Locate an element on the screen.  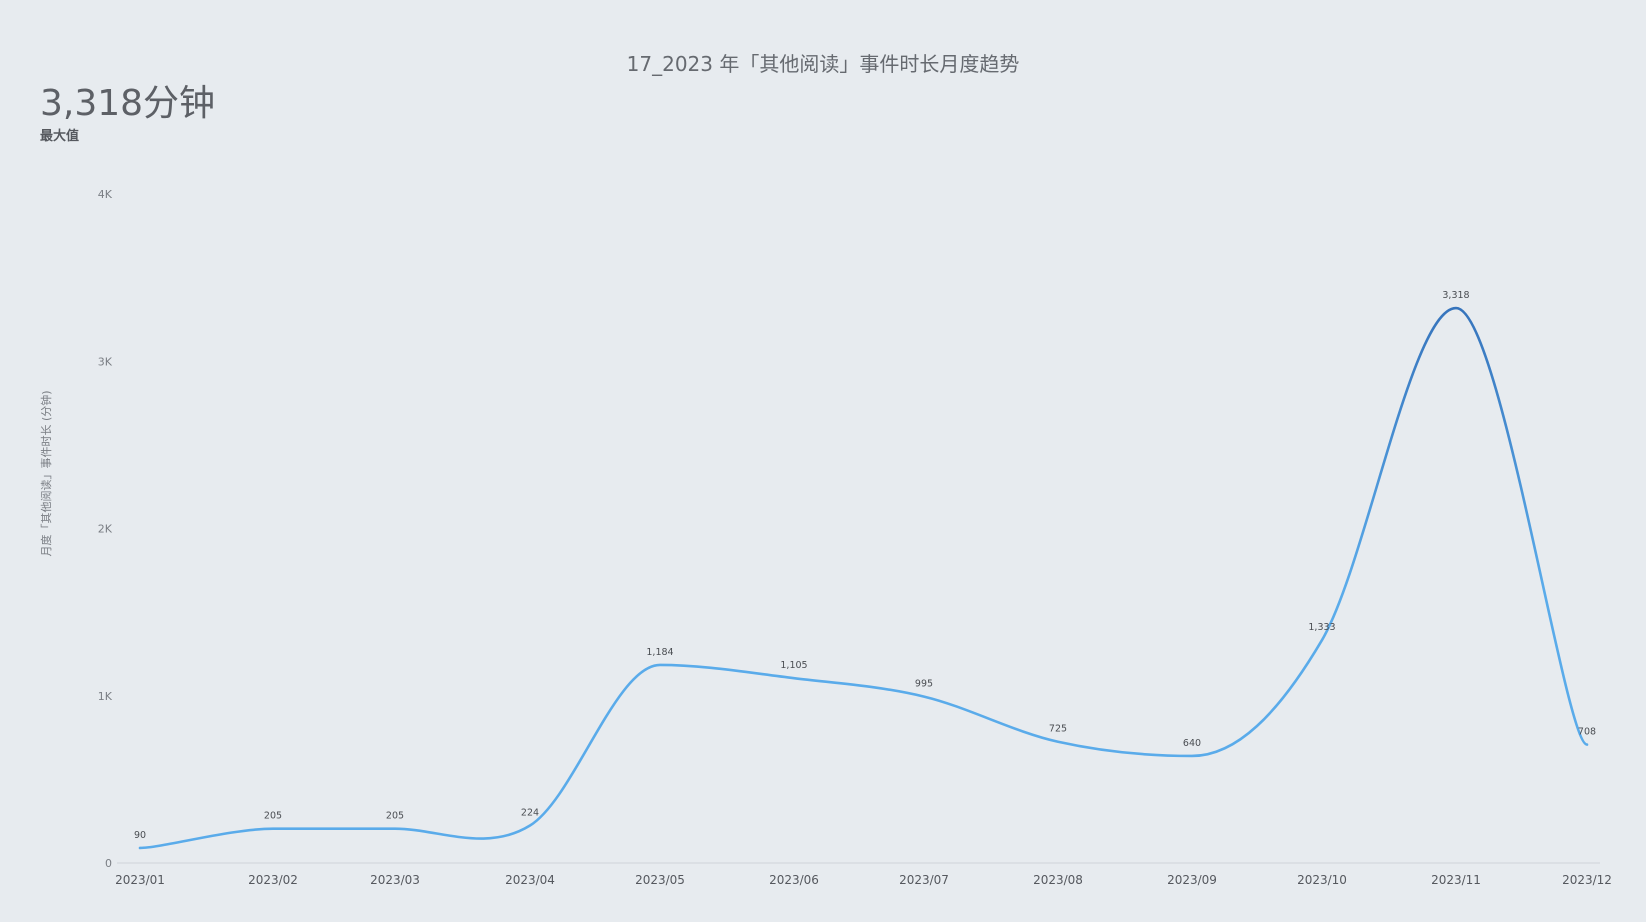
data-label: 640 is located at coordinates (1192, 743).